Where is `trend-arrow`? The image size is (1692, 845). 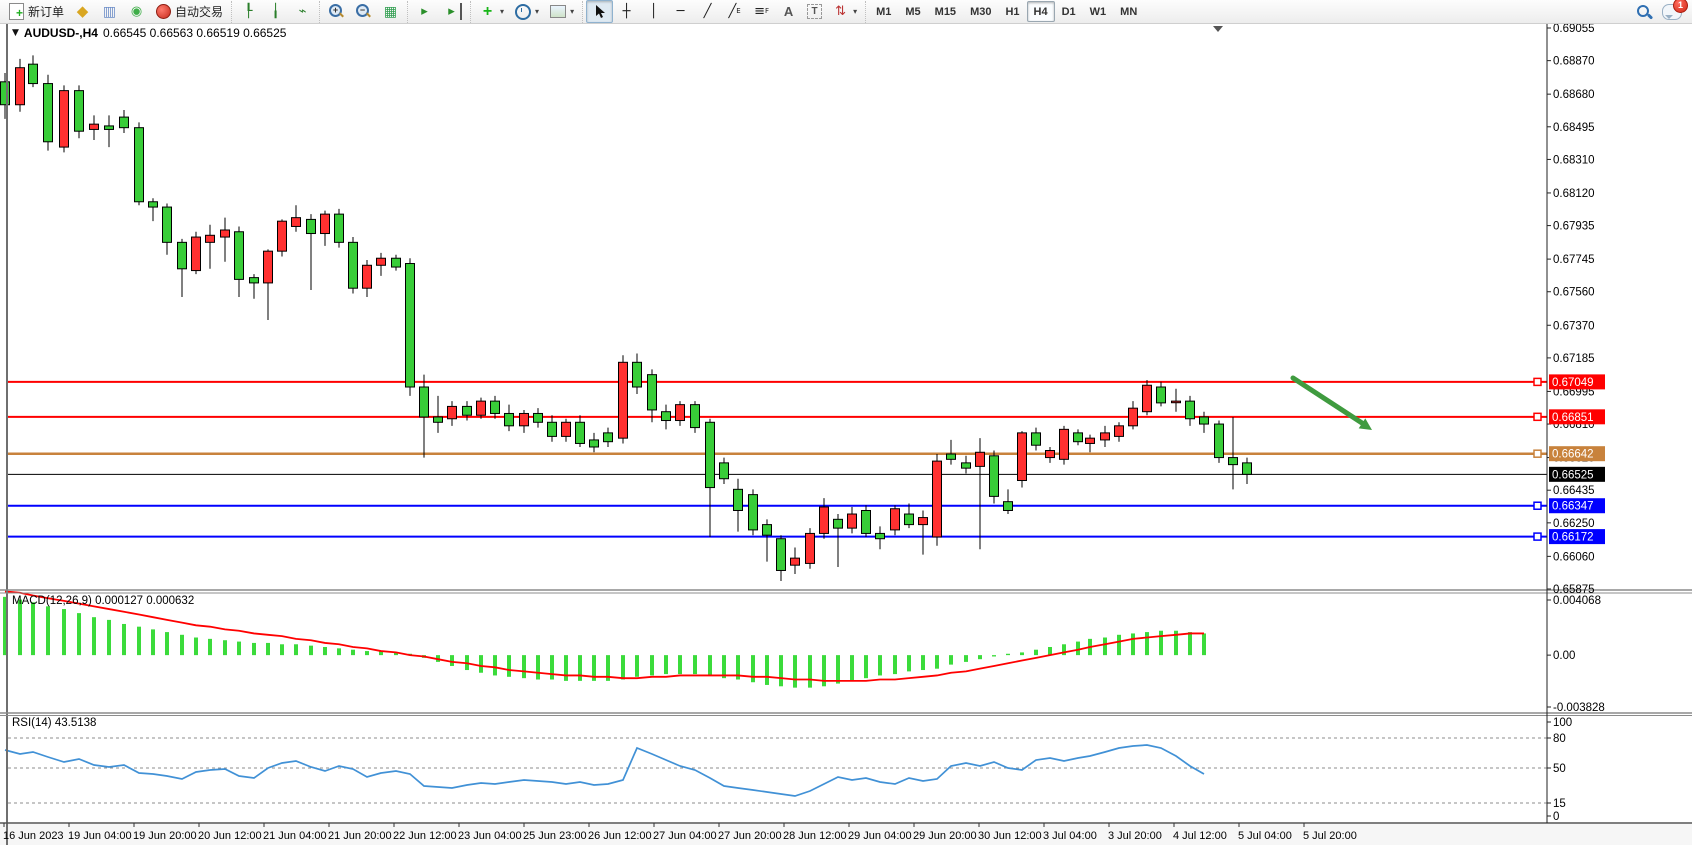
trend-arrow is located at coordinates (1327, 400).